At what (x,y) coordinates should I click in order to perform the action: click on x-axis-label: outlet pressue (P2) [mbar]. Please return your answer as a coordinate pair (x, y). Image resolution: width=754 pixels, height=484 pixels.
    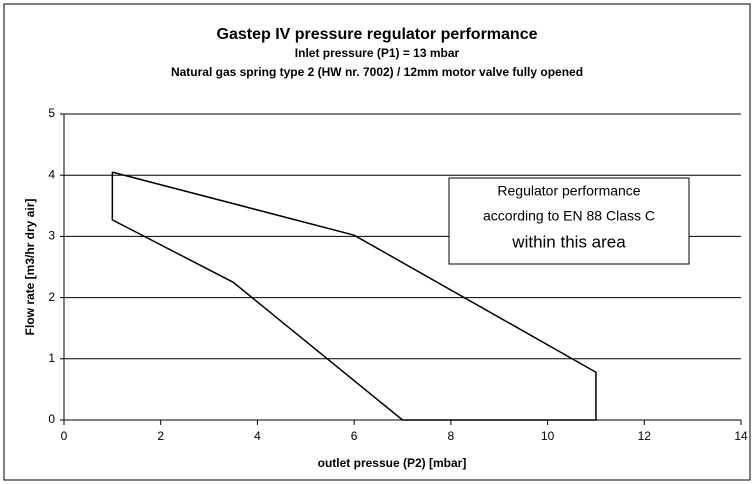
    Looking at the image, I should click on (392, 463).